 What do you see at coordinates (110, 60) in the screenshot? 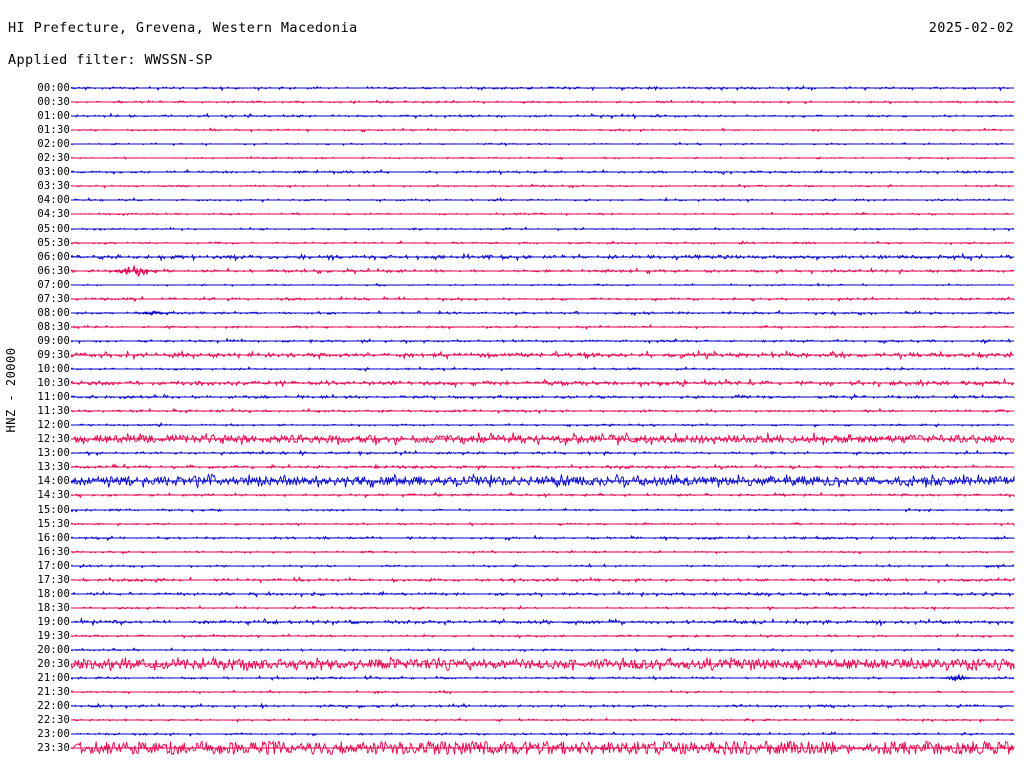
I see `applied-filter-label: Applied filter: WWSSN-SP` at bounding box center [110, 60].